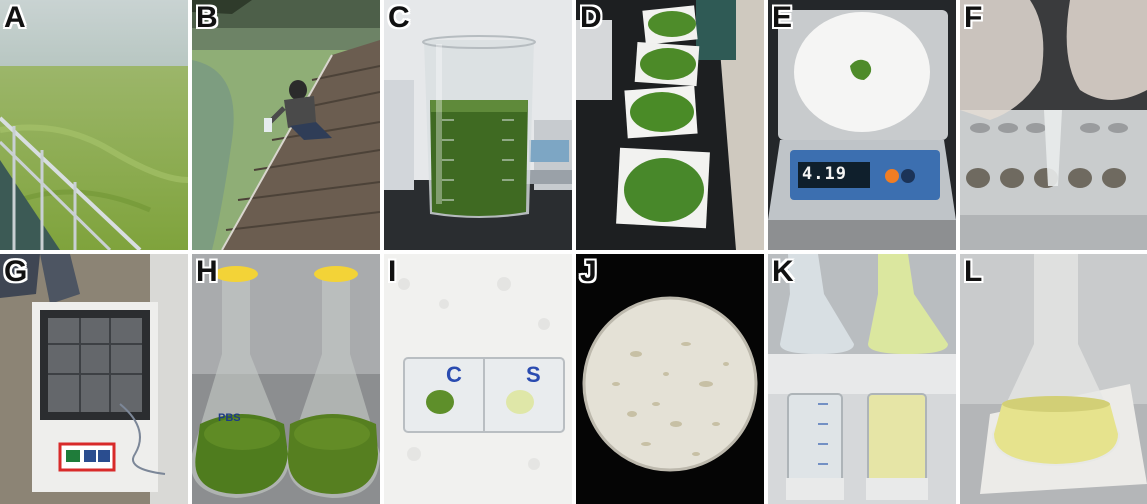 The image size is (1147, 504). I want to click on panel-label-e: E, so click(782, 17).